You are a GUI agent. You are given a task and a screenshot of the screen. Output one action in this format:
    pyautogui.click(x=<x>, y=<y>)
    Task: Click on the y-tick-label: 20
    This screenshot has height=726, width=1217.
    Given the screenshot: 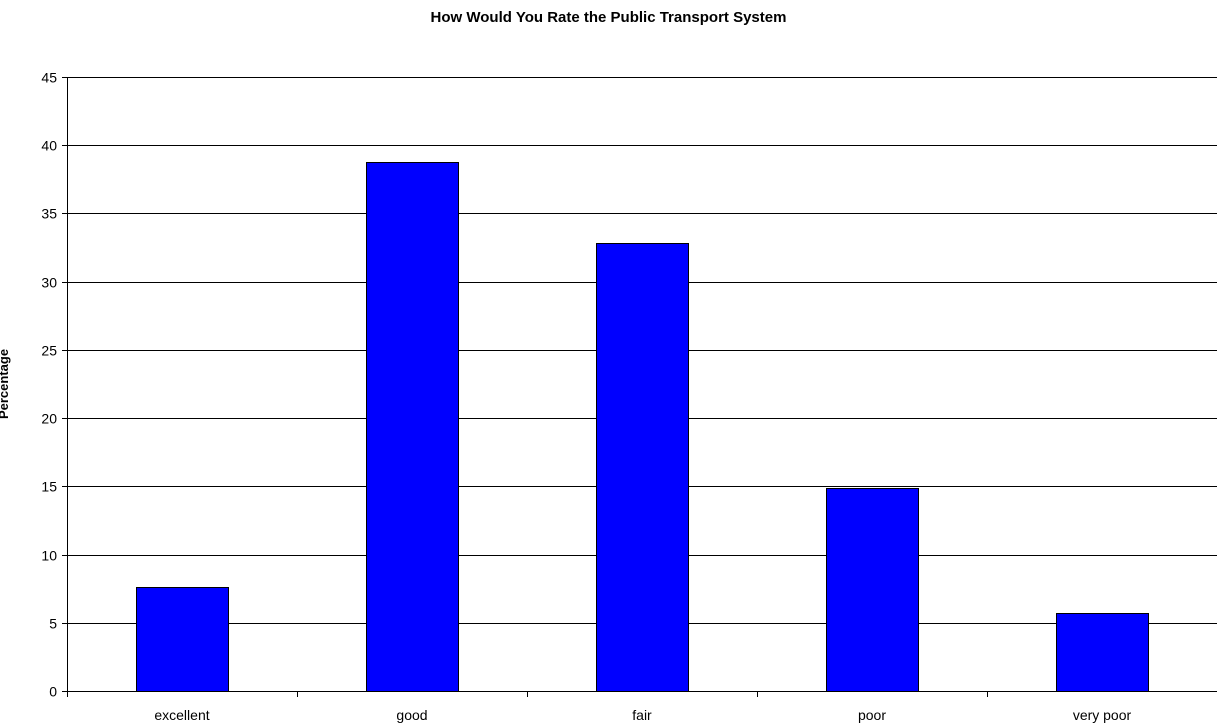 What is the action you would take?
    pyautogui.click(x=49, y=419)
    